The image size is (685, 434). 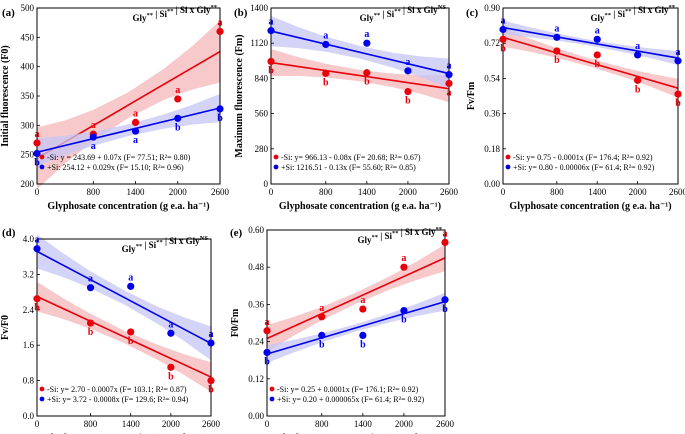 I want to click on plot-frame, so click(x=360, y=96).